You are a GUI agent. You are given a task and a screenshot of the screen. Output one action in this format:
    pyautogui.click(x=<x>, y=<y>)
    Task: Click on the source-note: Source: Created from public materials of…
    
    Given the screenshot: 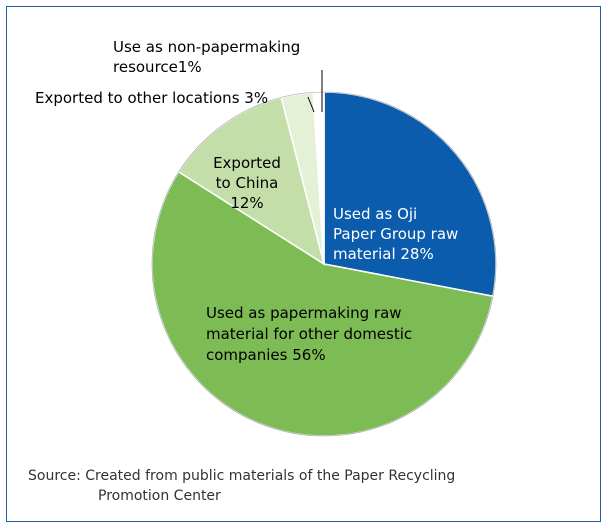 What is the action you would take?
    pyautogui.click(x=241, y=486)
    